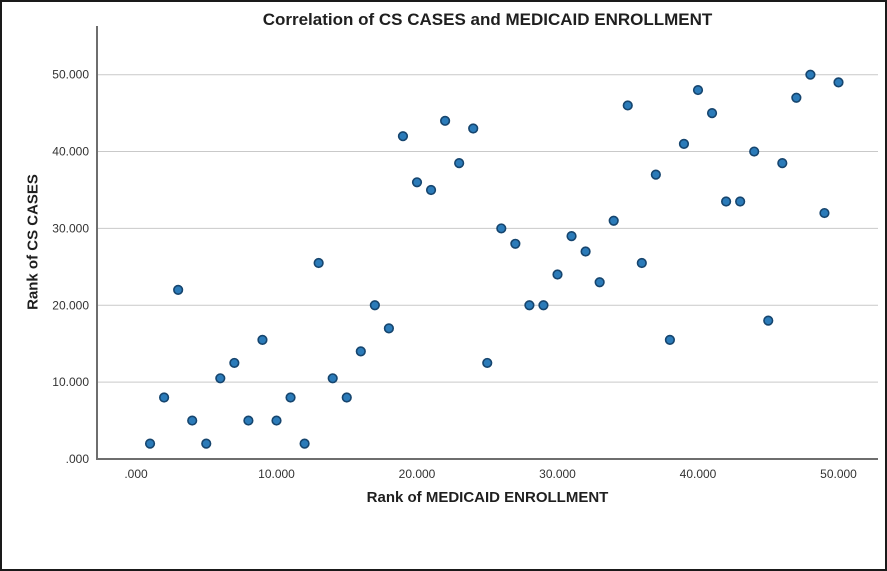  What do you see at coordinates (838, 474) in the screenshot?
I see `x-tick-label: 50.000` at bounding box center [838, 474].